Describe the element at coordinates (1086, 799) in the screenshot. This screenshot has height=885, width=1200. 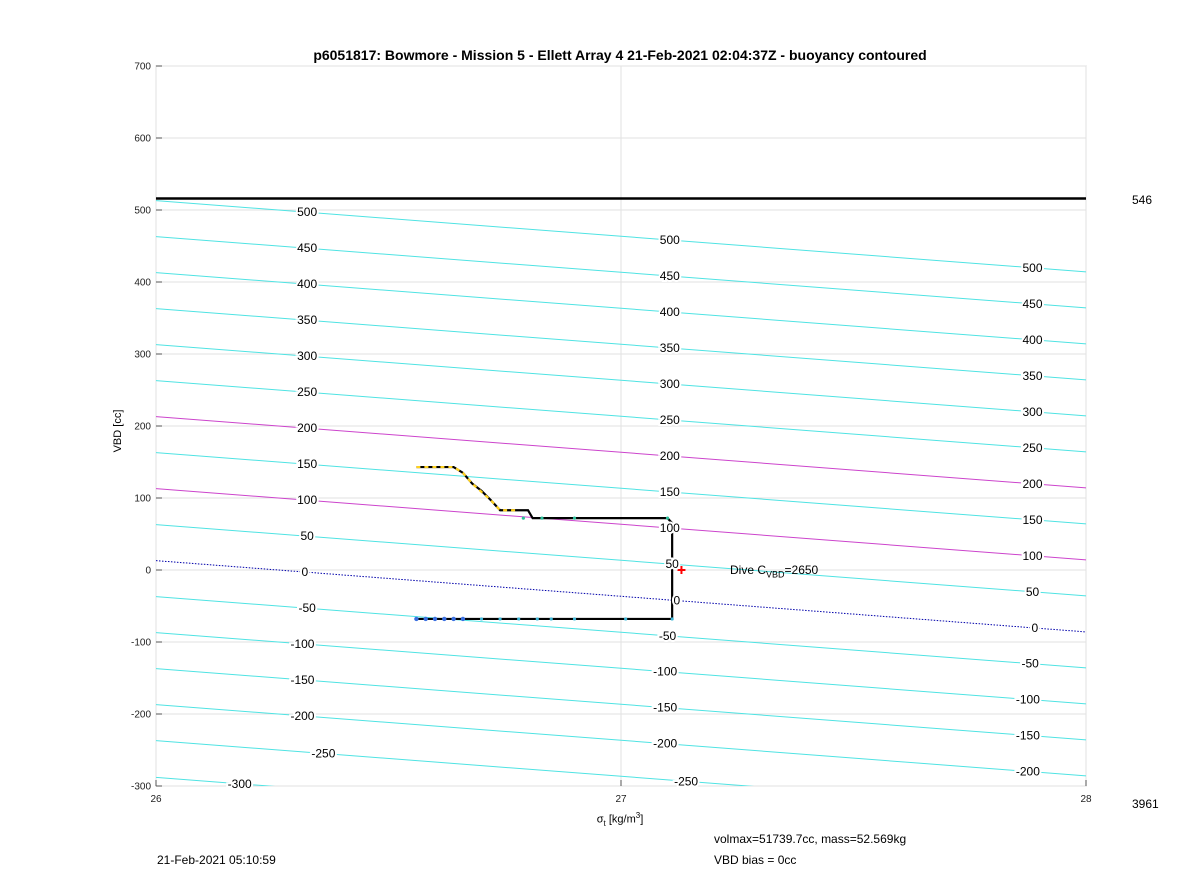
I see `x-tick-label: 28` at that location.